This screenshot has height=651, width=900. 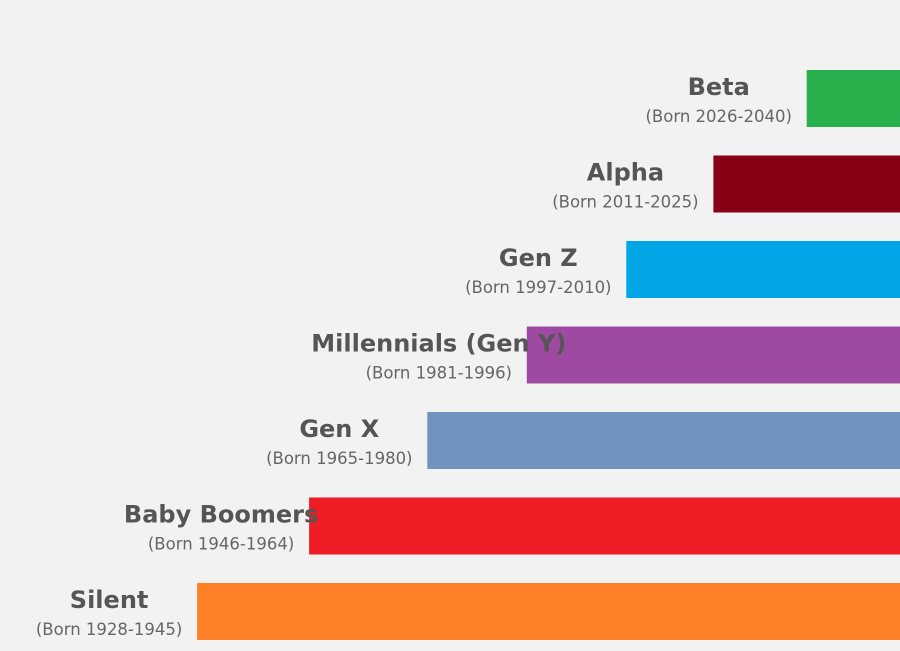 I want to click on label-years-alpha: (Born 2011-2025), so click(x=625, y=202).